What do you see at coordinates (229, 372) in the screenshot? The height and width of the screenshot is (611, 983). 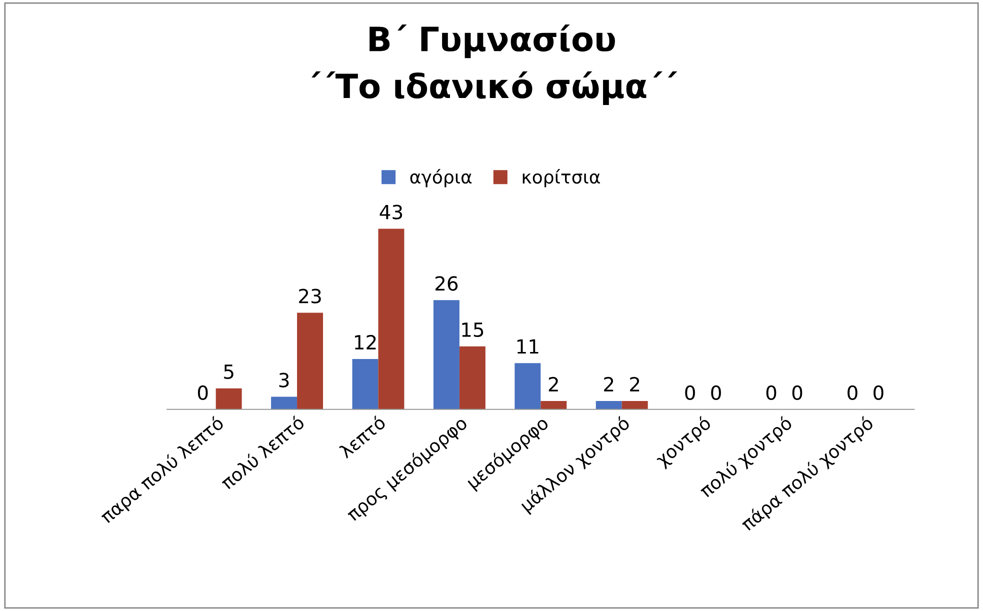 I see `data-label: 5` at bounding box center [229, 372].